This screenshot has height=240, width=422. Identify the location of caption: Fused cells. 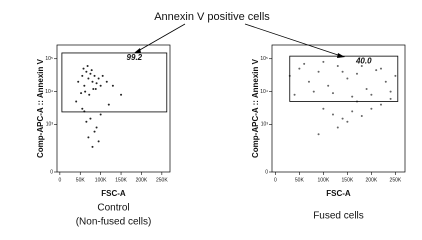
(338, 216).